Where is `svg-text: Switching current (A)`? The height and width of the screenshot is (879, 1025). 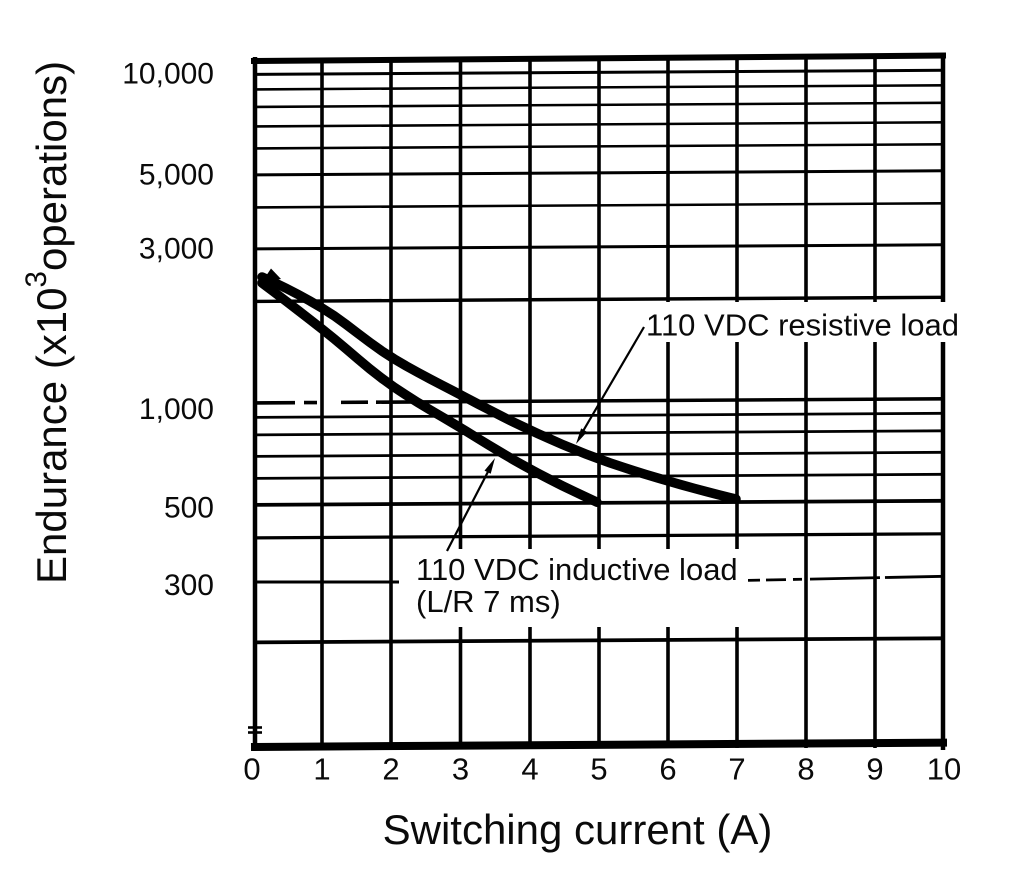 svg-text: Switching current (A) is located at coordinates (578, 829).